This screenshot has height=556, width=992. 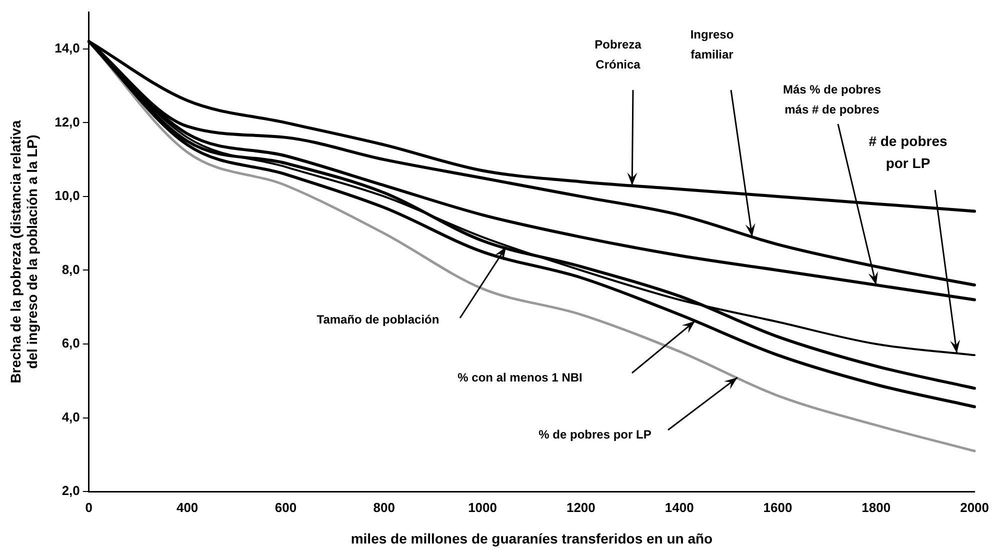 I want to click on x-tick-label: 800, so click(x=384, y=507).